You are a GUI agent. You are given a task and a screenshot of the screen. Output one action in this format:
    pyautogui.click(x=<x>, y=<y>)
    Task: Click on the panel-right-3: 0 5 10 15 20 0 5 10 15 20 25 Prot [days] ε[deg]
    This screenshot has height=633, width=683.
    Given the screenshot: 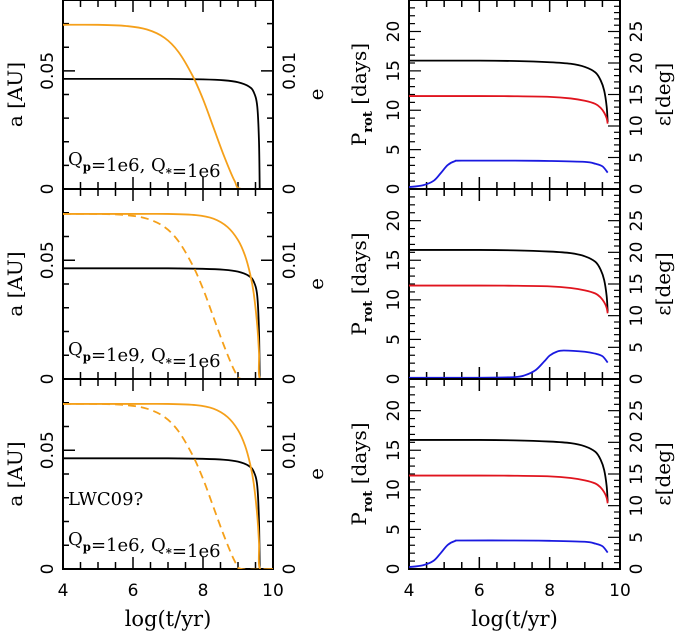 What is the action you would take?
    pyautogui.click(x=511, y=476)
    